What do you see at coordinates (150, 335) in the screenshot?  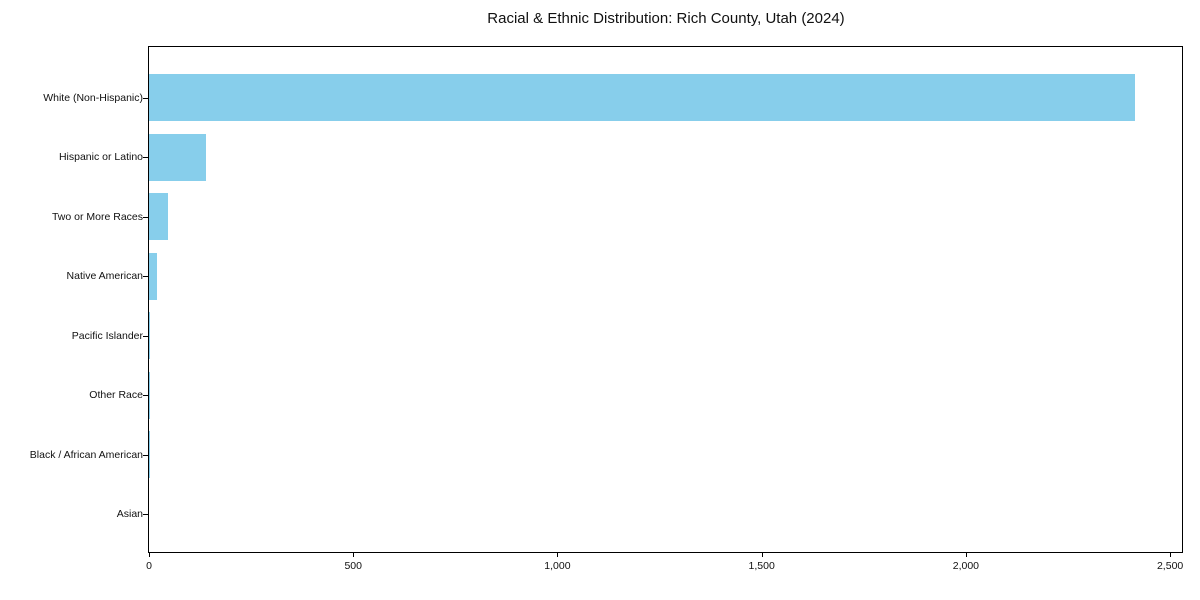 I see `bar-pacific-islander` at bounding box center [150, 335].